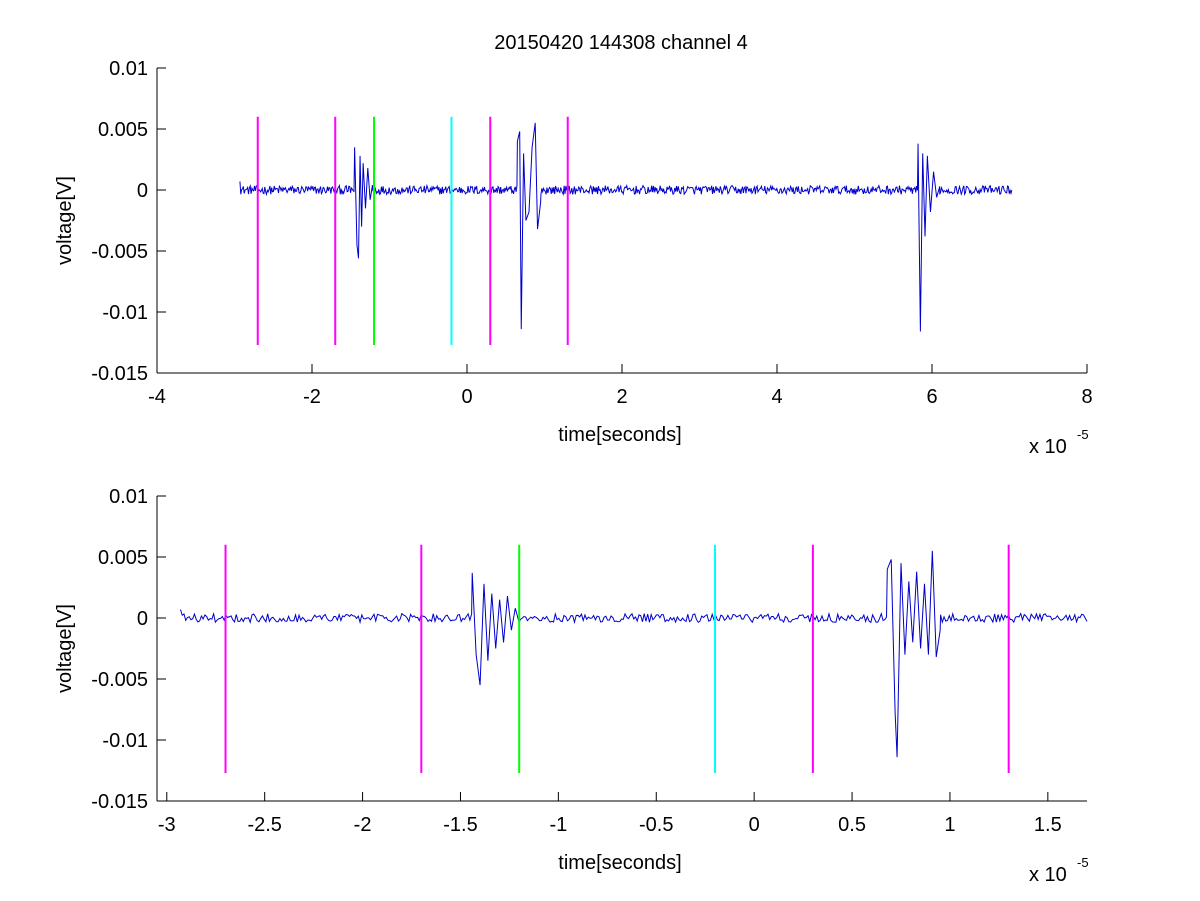 This screenshot has width=1200, height=901. I want to click on x-tick-label: -1, so click(558, 825).